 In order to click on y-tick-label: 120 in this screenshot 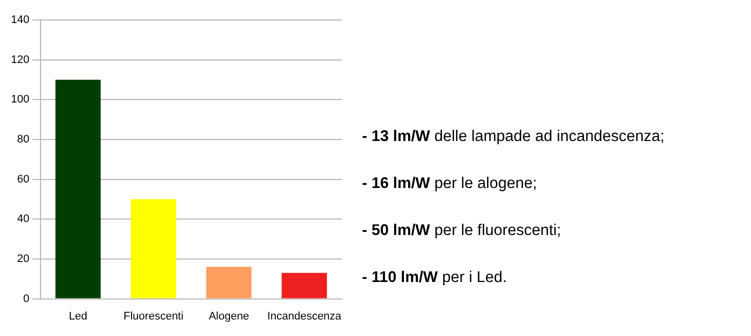, I will do `click(20, 60)`.